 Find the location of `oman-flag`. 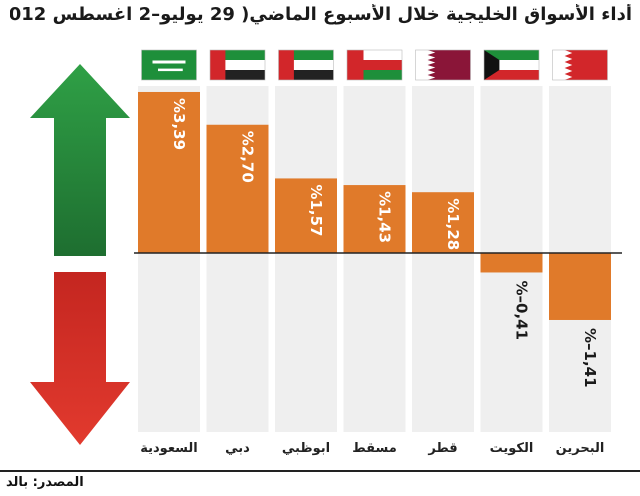

oman-flag is located at coordinates (374, 65).